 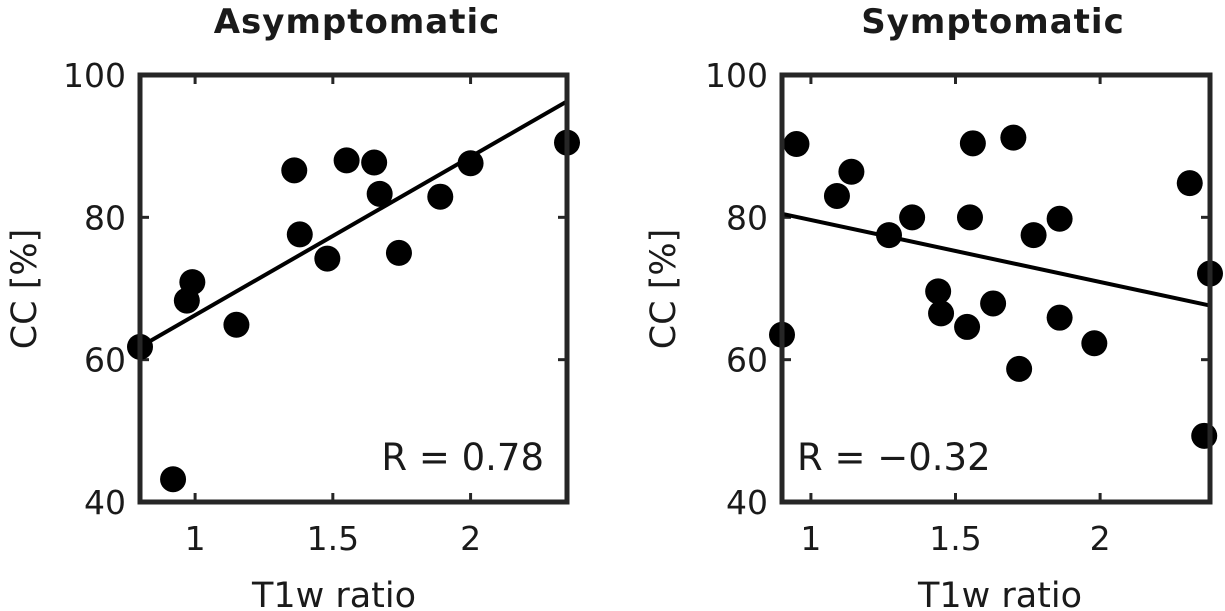 I want to click on chart-title: Asymptomatic, so click(x=357, y=22).